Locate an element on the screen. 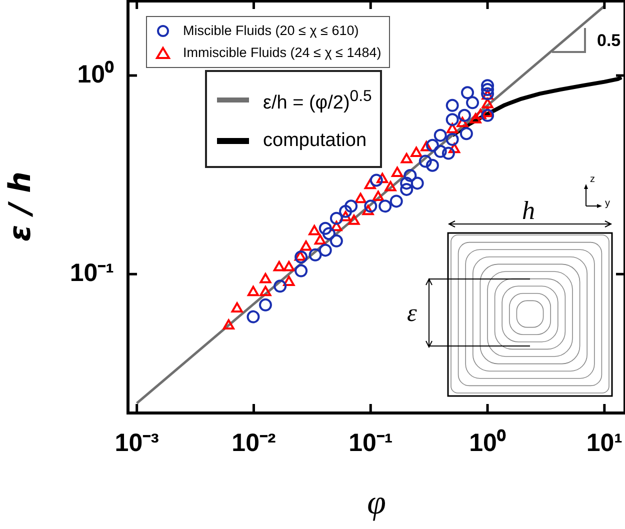 This screenshot has width=625, height=529. x-axis-title: φ is located at coordinates (376, 503).